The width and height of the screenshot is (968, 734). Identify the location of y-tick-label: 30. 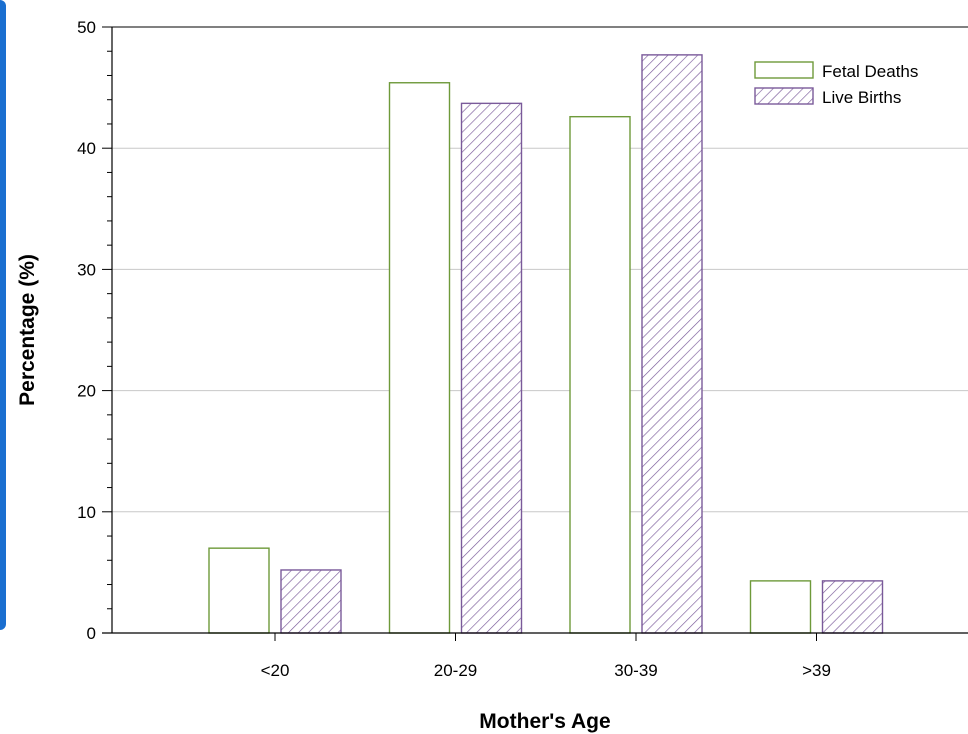
(86, 269).